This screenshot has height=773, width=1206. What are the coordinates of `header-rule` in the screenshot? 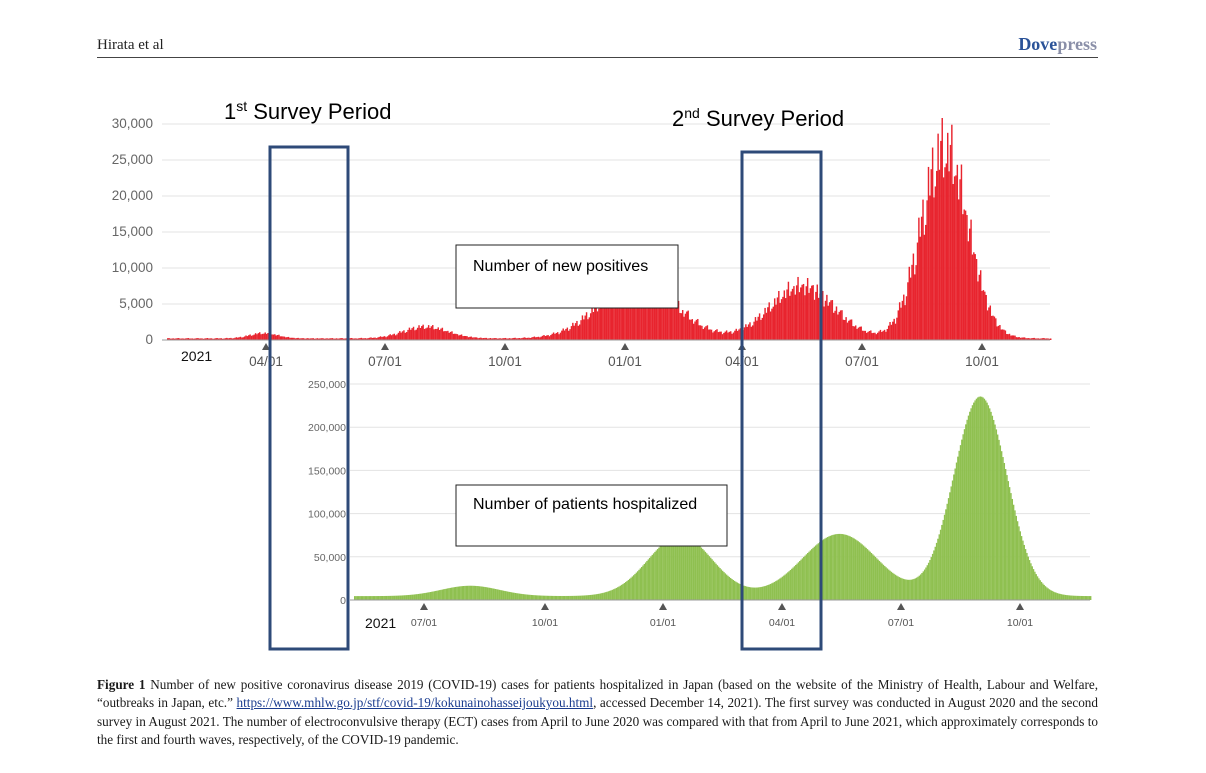 It's located at (597, 57).